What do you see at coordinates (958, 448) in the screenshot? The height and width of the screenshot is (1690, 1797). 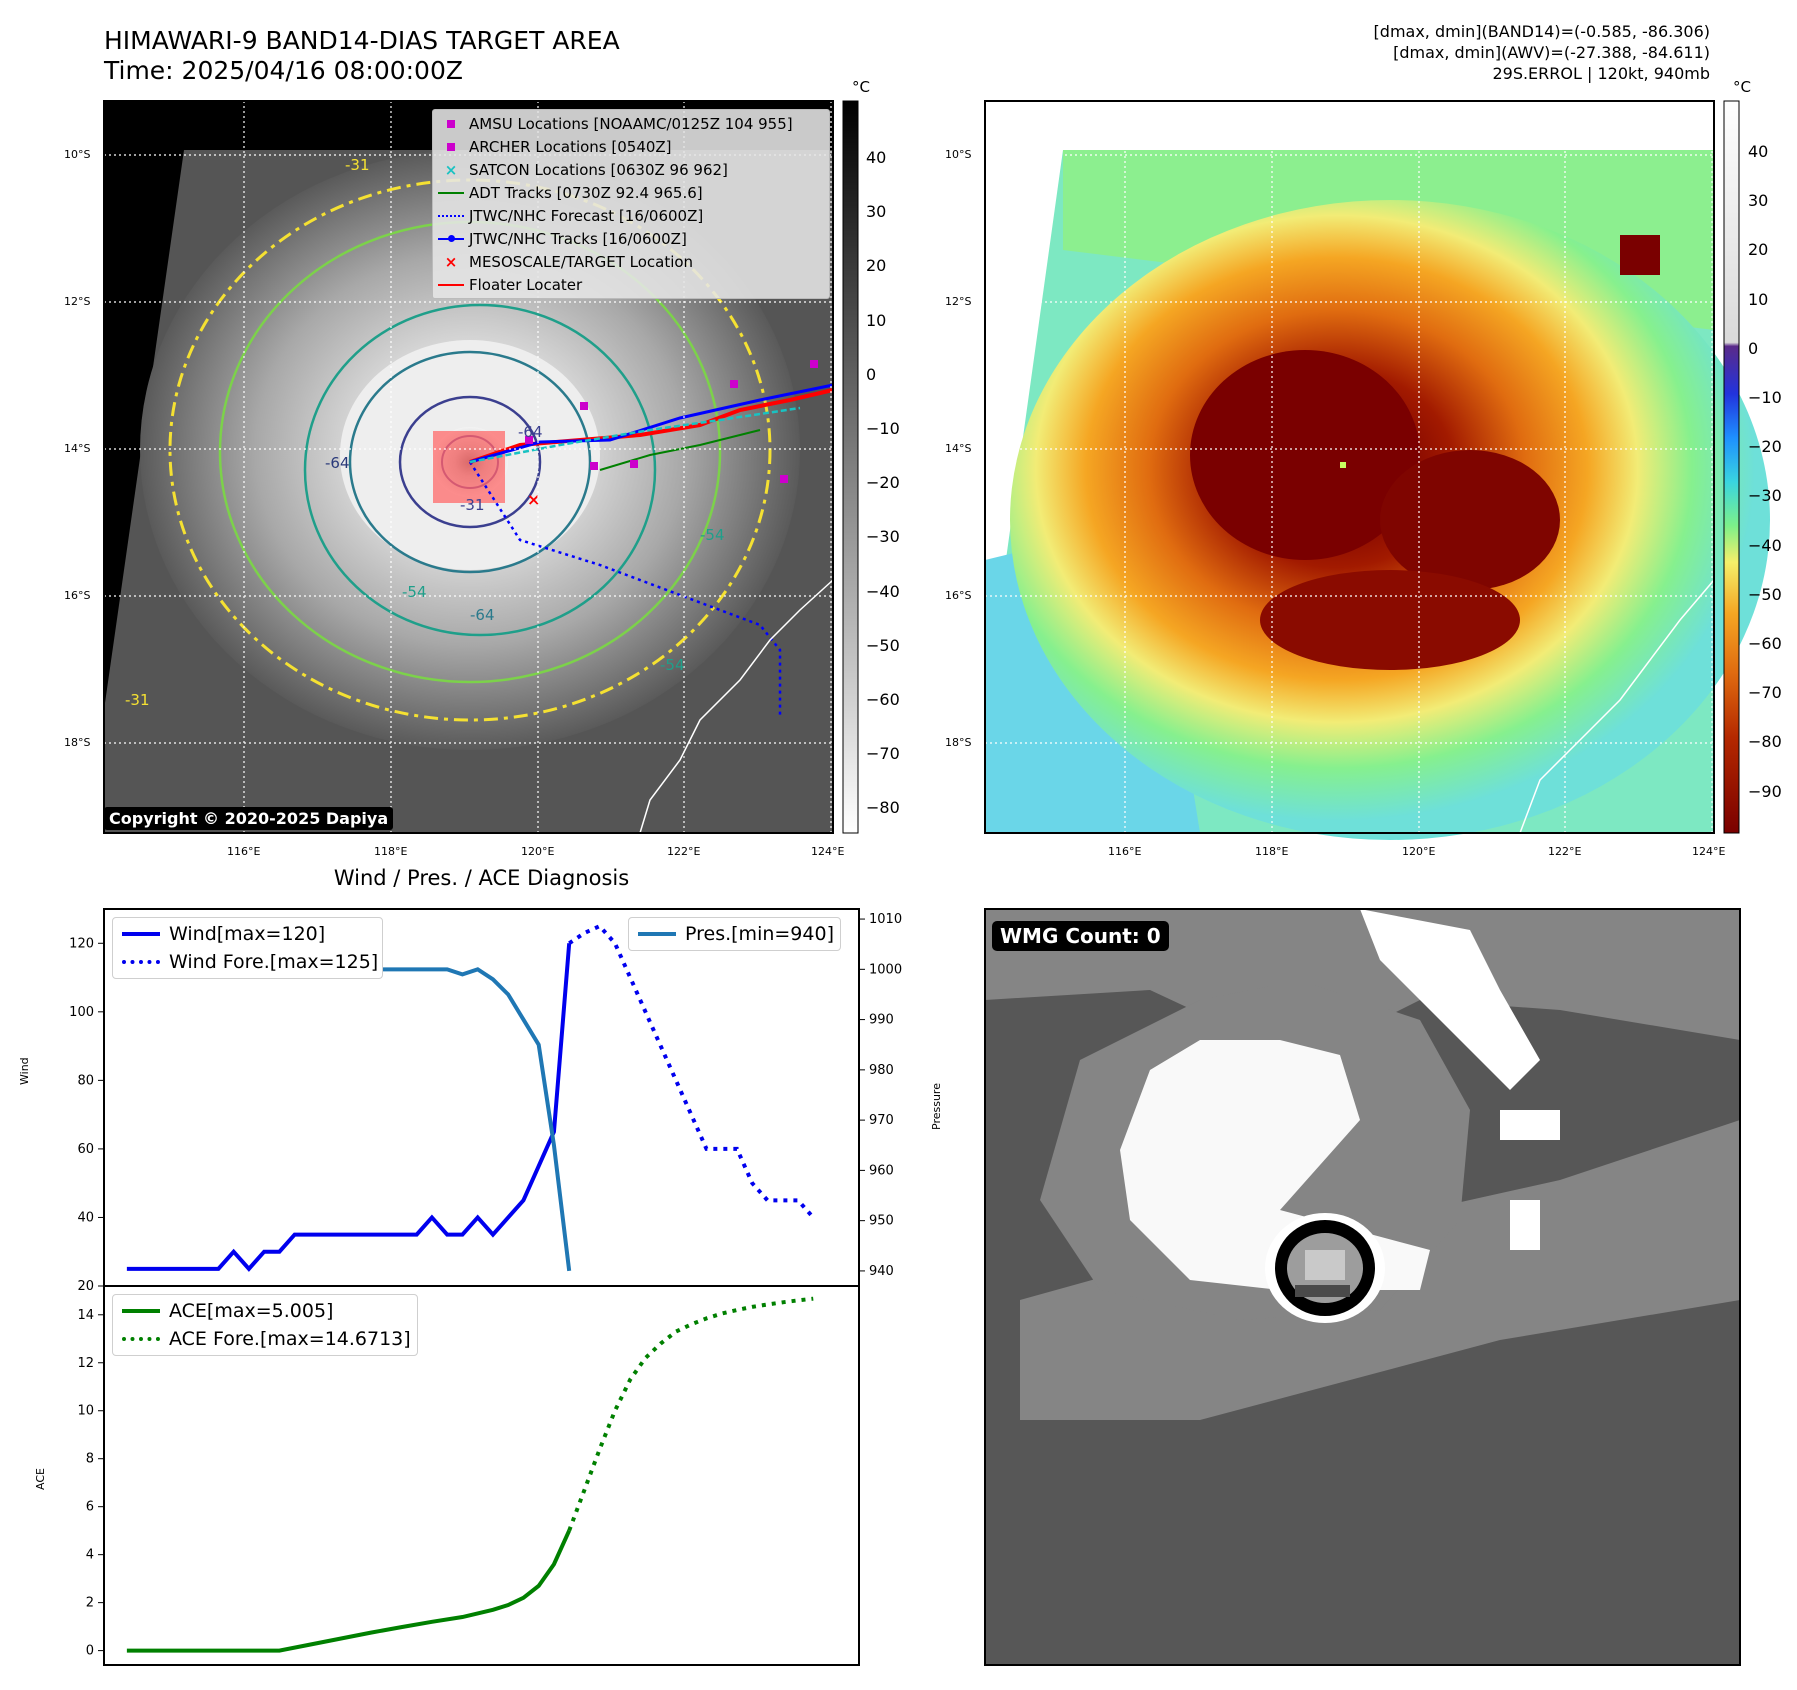 I see `lat-label: 14°S` at bounding box center [958, 448].